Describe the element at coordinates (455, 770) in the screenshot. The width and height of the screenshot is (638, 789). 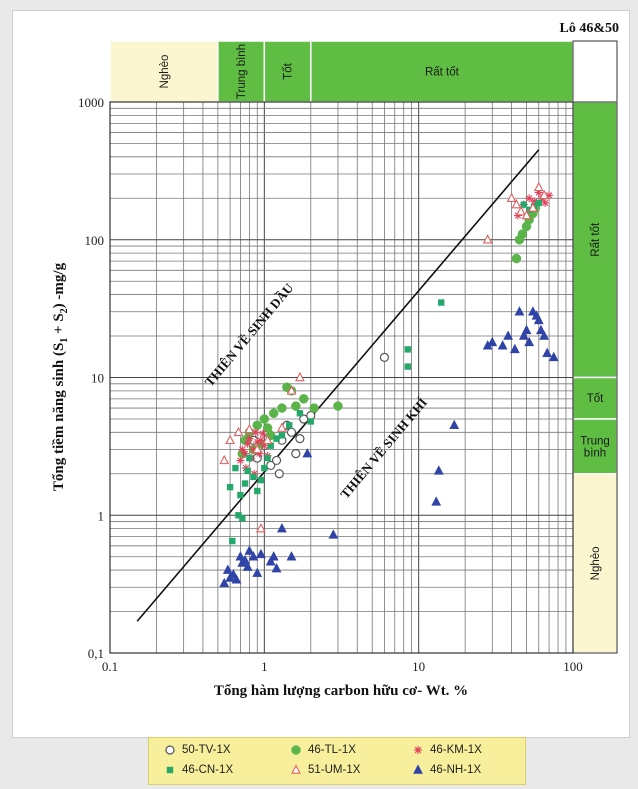
I see `legend-label: 46-NH-1X` at that location.